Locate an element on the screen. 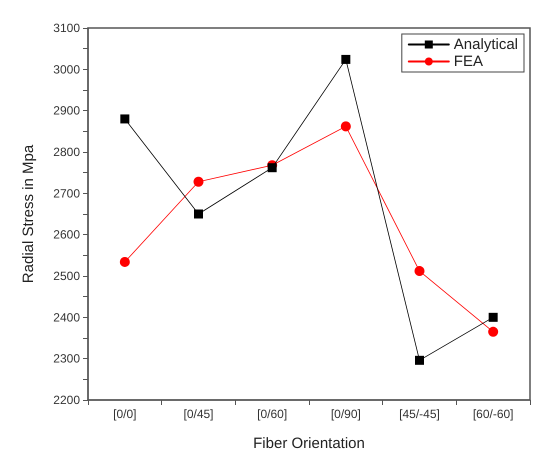 The image size is (550, 464). y-tick-label: 2500 is located at coordinates (66, 276).